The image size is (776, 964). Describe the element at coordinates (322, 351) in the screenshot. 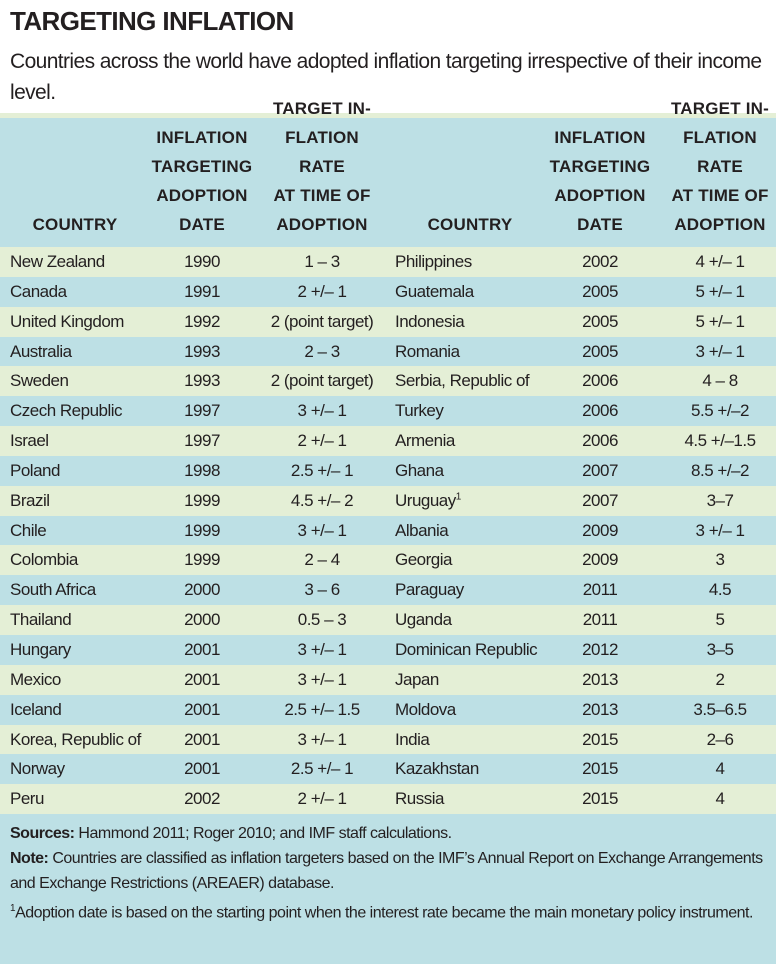

I see `rate-cell: 2 – 3` at that location.